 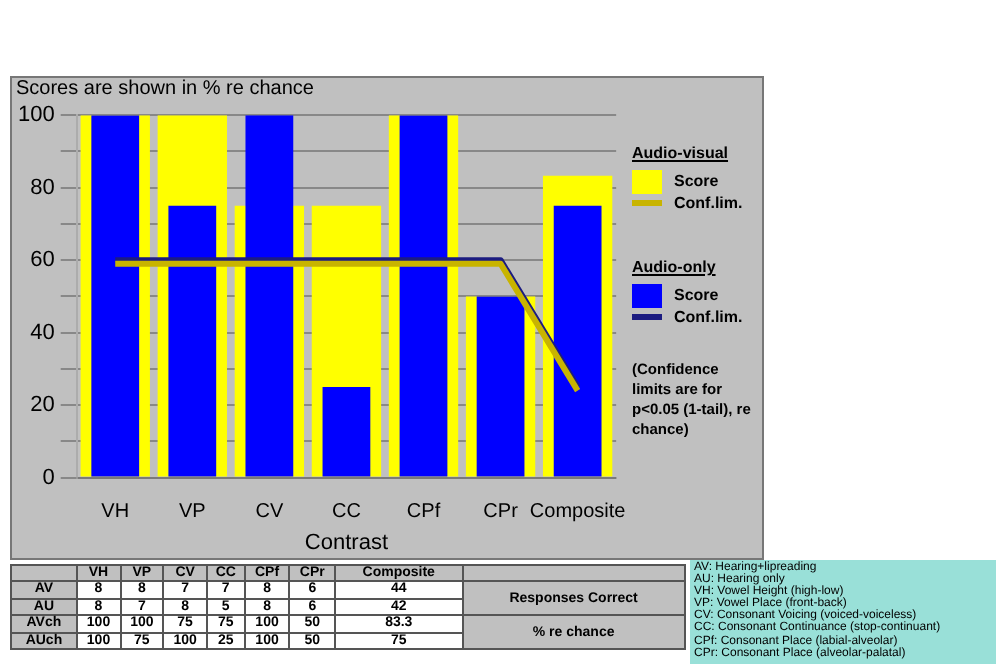 What do you see at coordinates (346, 512) in the screenshot?
I see `x-tick-label: CC` at bounding box center [346, 512].